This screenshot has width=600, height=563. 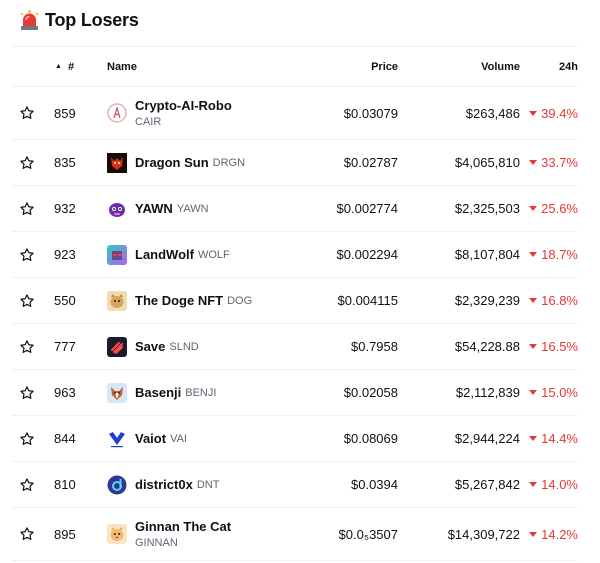 What do you see at coordinates (487, 392) in the screenshot?
I see `coin-volume: $2,112,839` at bounding box center [487, 392].